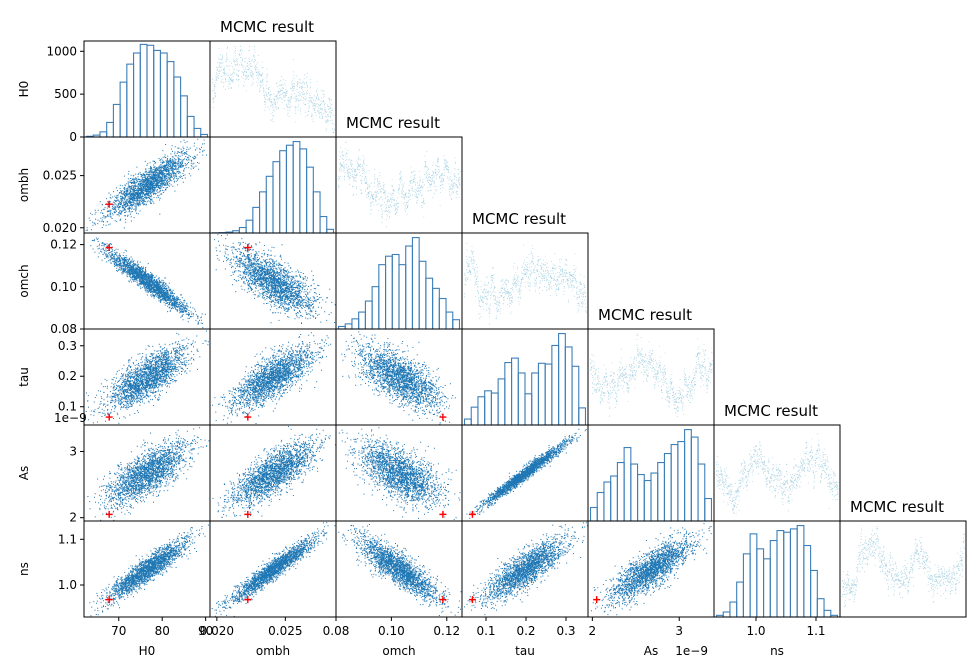 The image size is (979, 666). I want to click on x-tick-label-As-1: 3, so click(679, 631).